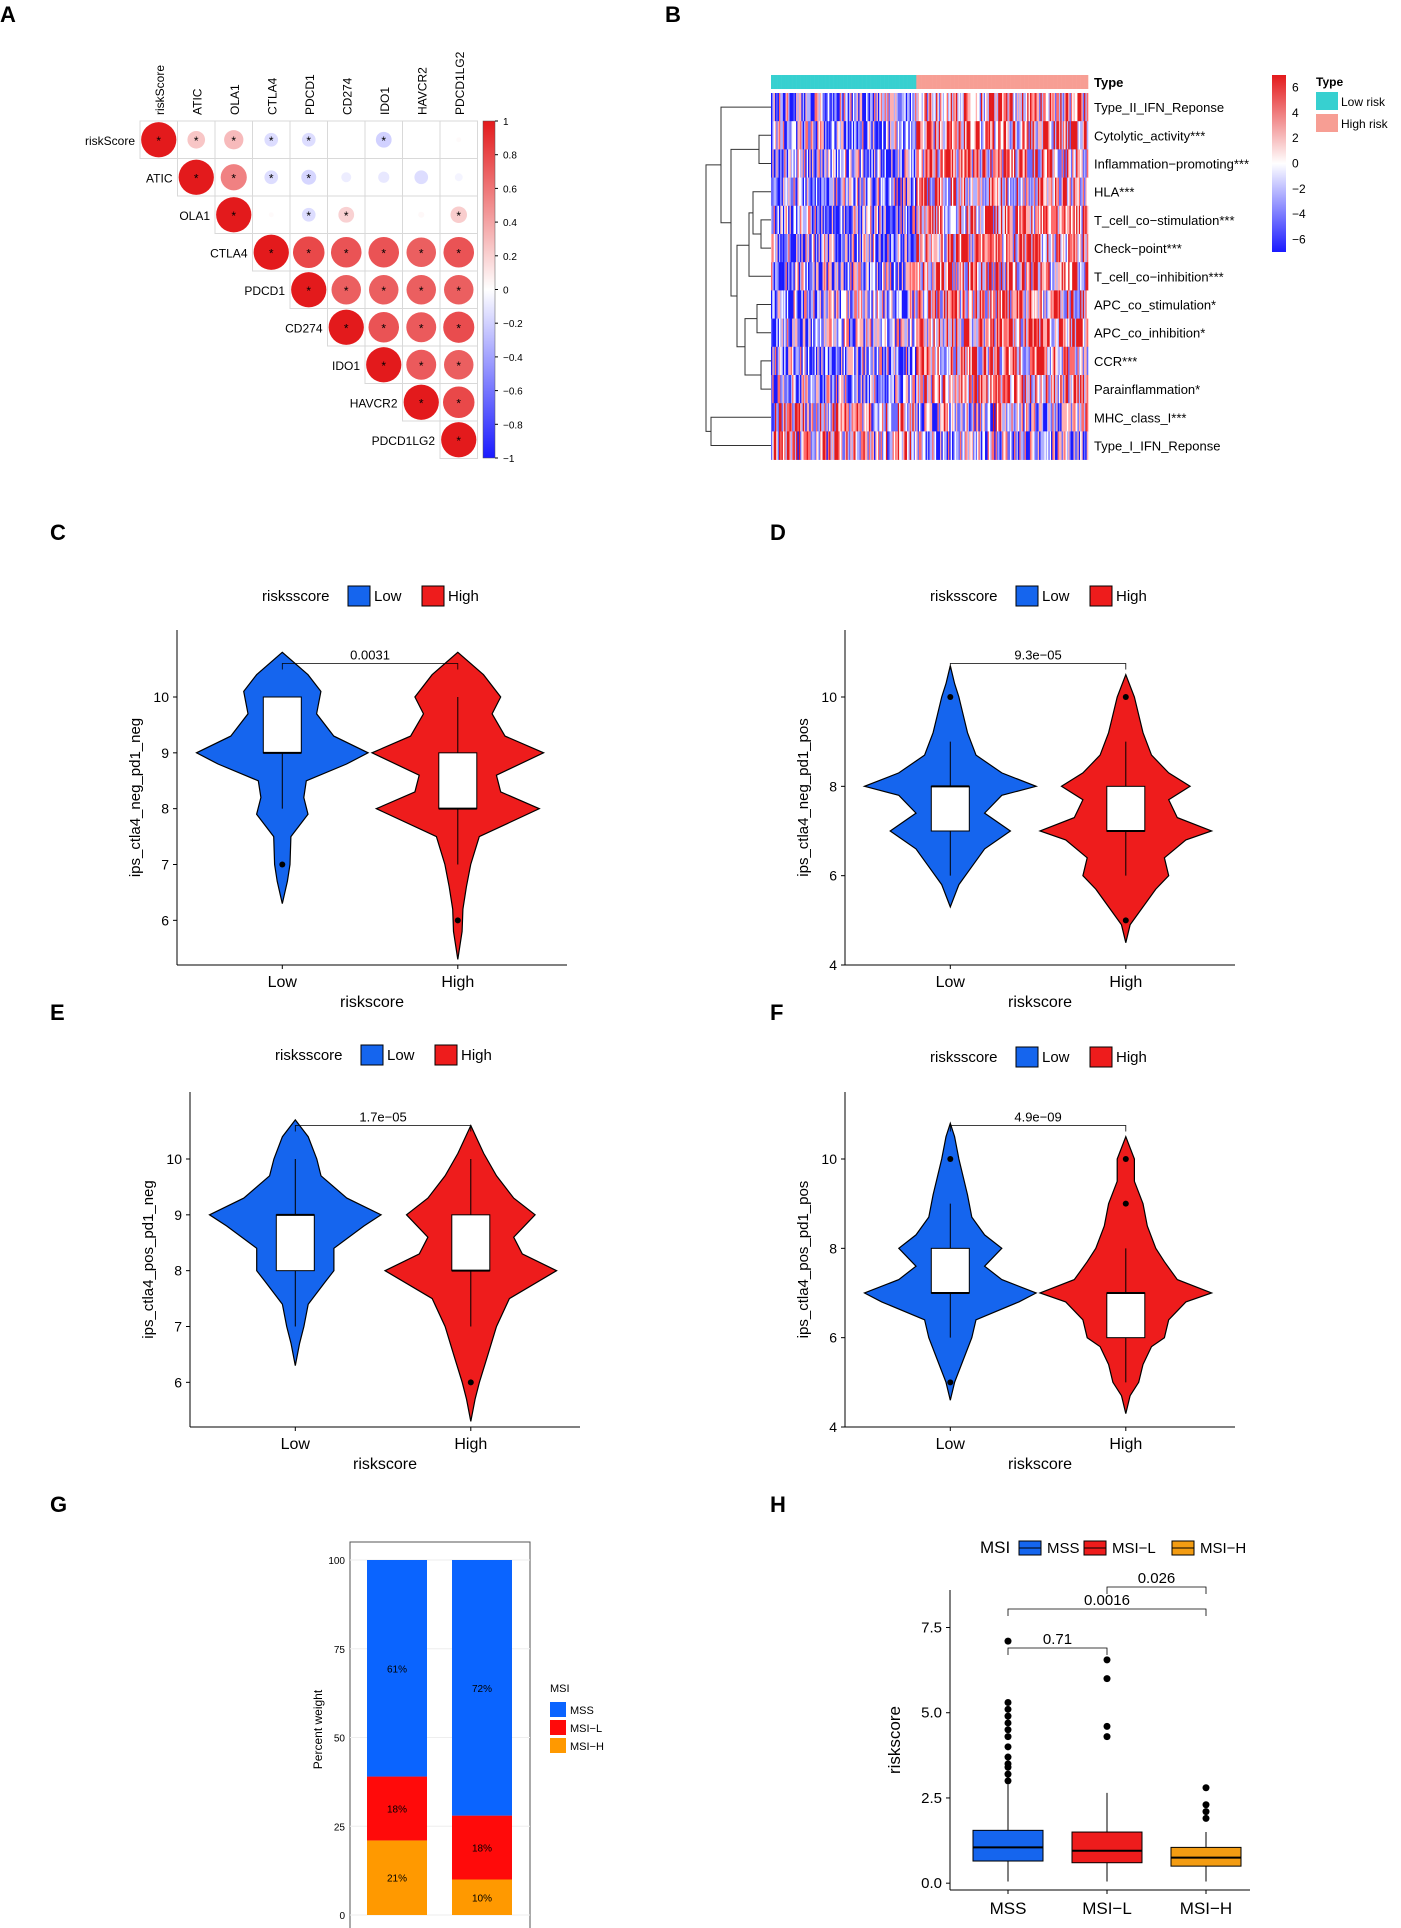 The height and width of the screenshot is (1928, 1401). Describe the element at coordinates (476, 1055) in the screenshot. I see `legend-label: High` at that location.